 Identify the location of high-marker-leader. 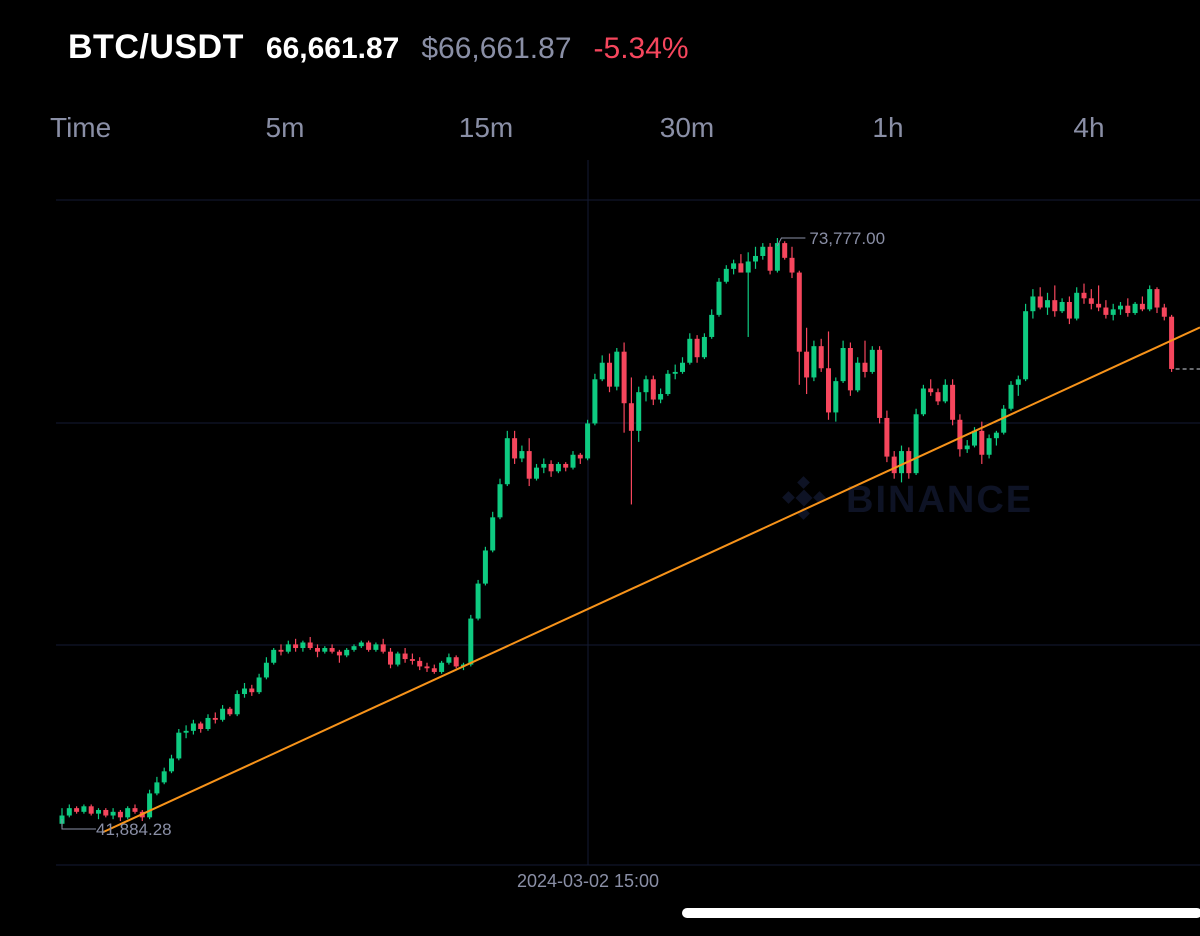
(791, 242).